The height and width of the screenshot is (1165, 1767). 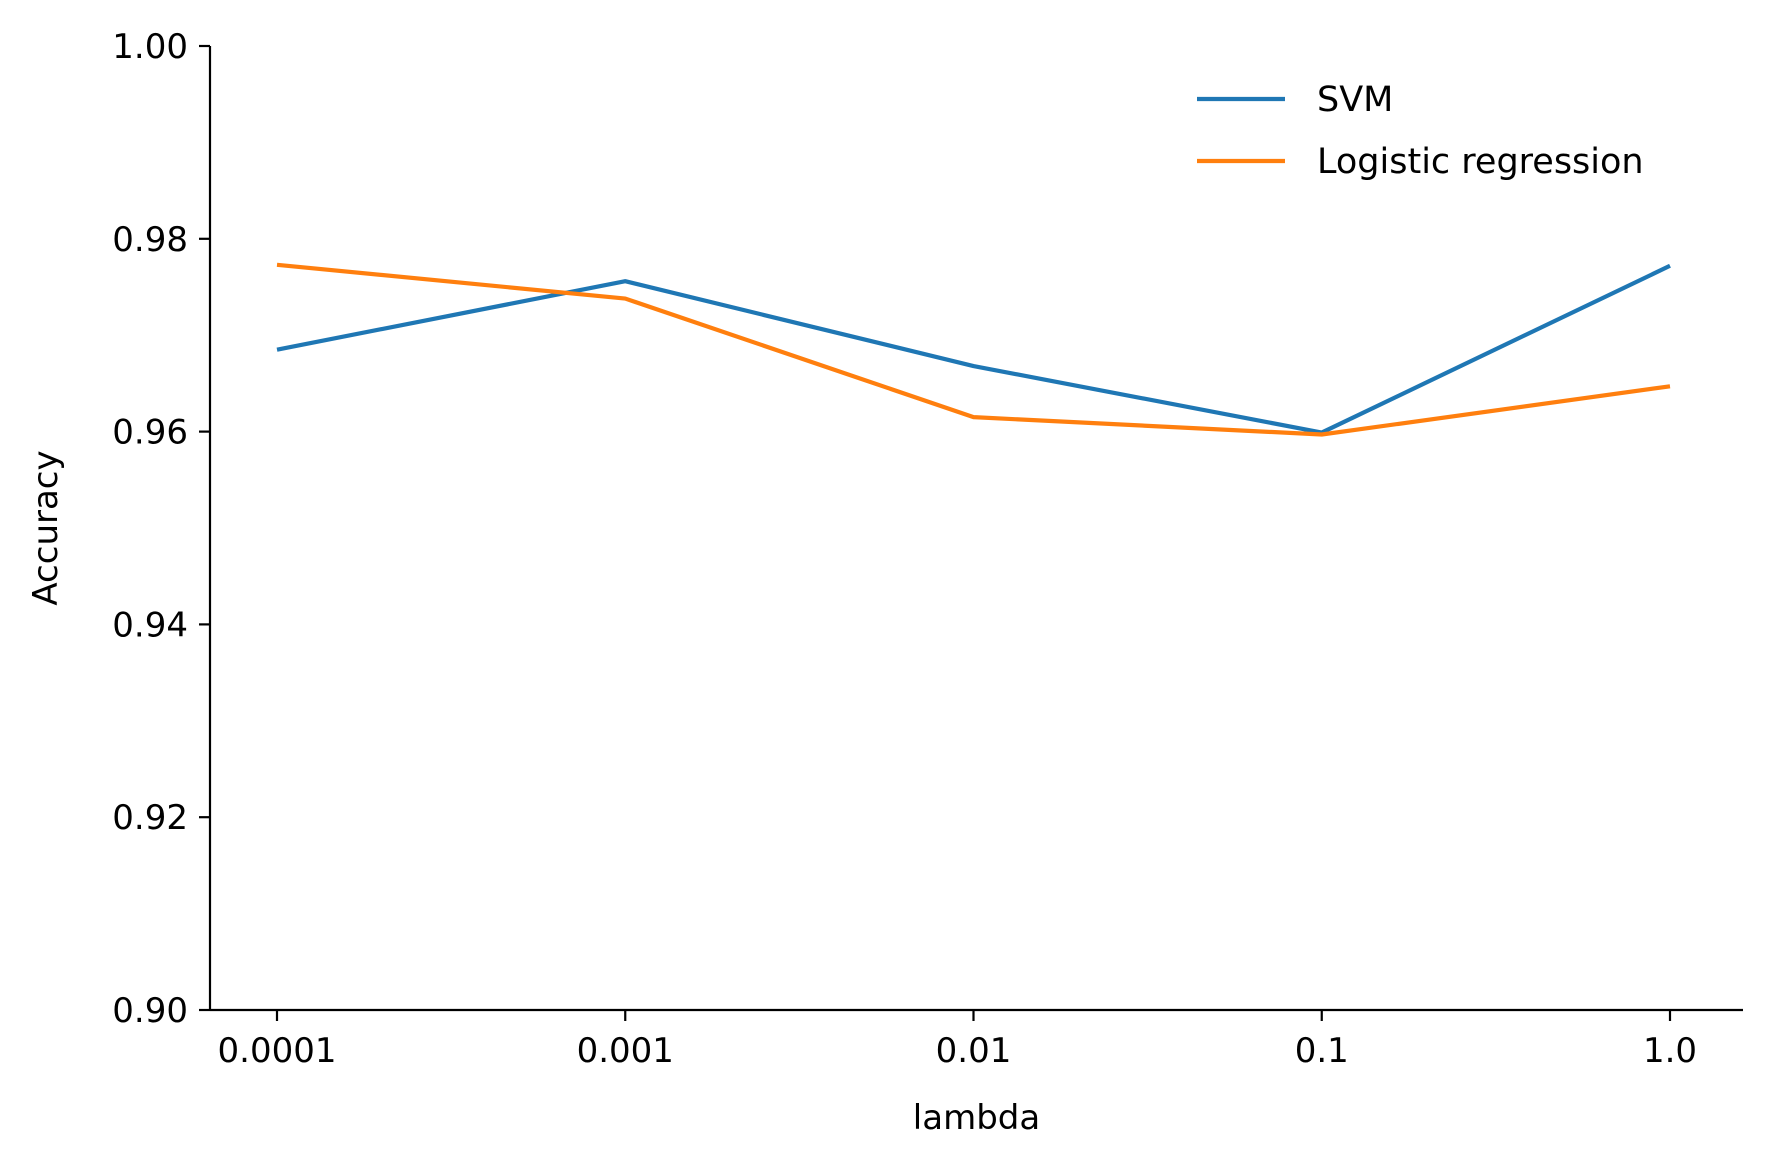 I want to click on y-axis-ticks: 0.90 0.92 0.94 0.96 0.98 1.00, so click(x=161, y=529).